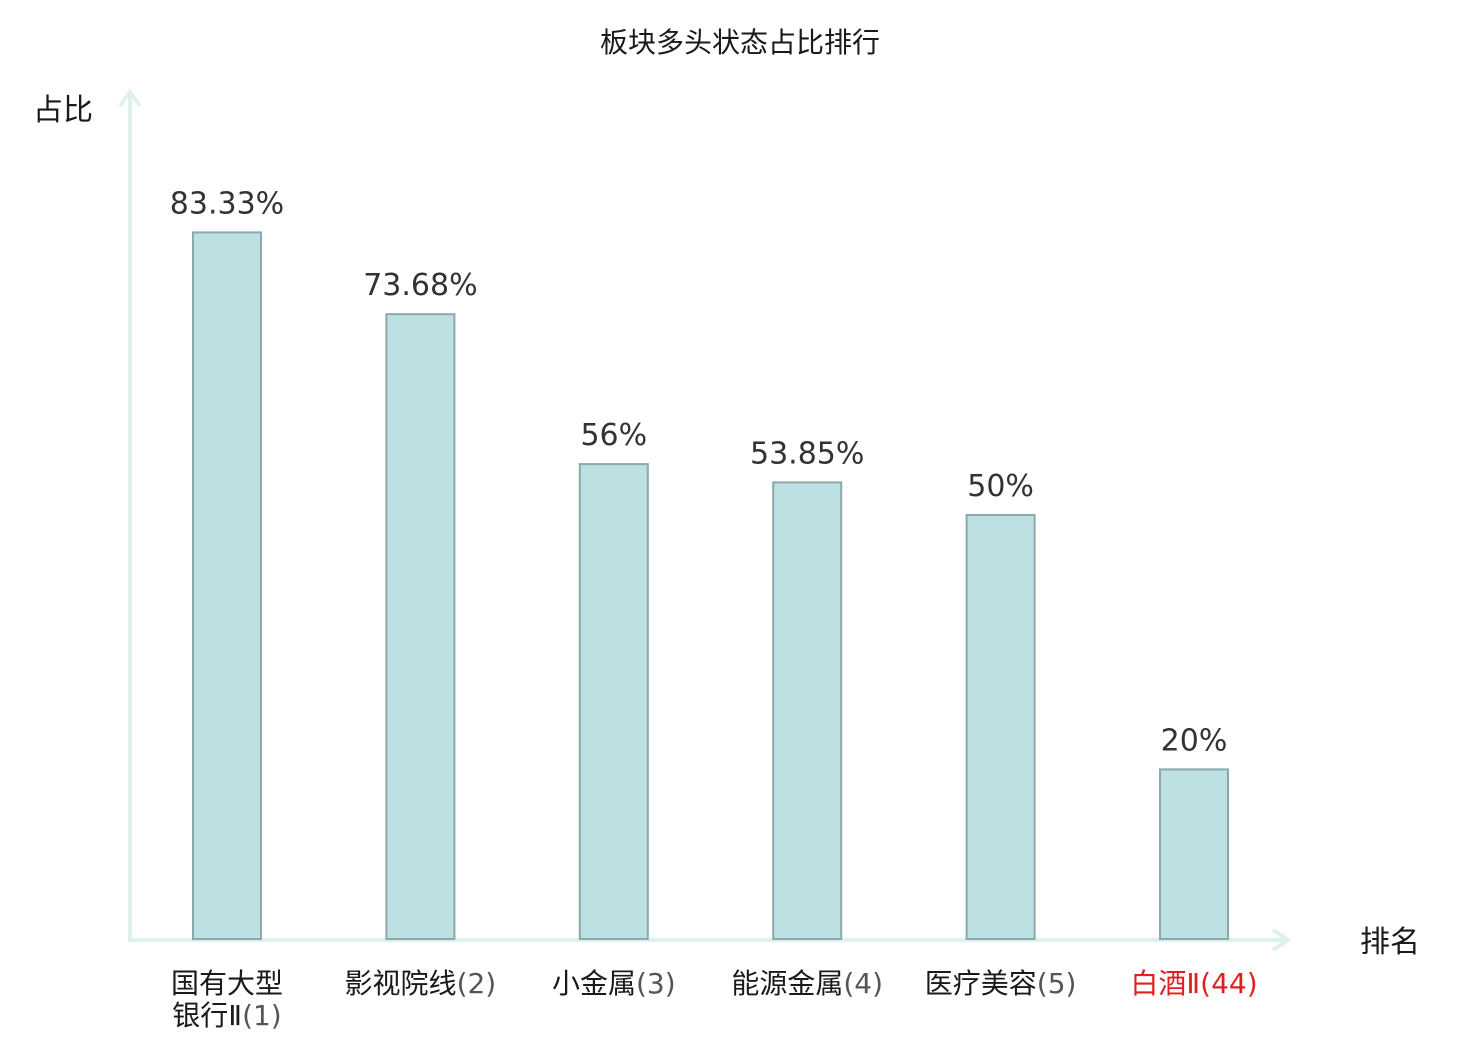 Image resolution: width=1480 pixels, height=1040 pixels. Describe the element at coordinates (1281, 940) in the screenshot. I see `x-axis-arrow` at that location.